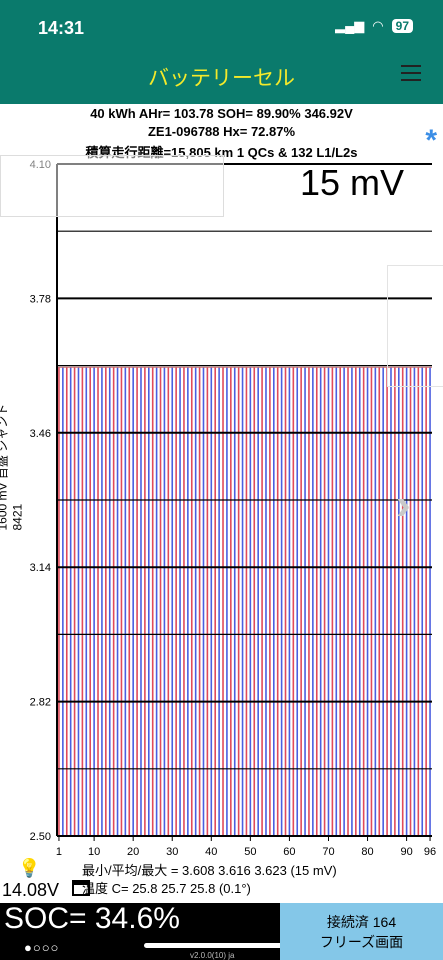 The width and height of the screenshot is (443, 960). What do you see at coordinates (40, 568) in the screenshot?
I see `y-tick-label: 3.14` at bounding box center [40, 568].